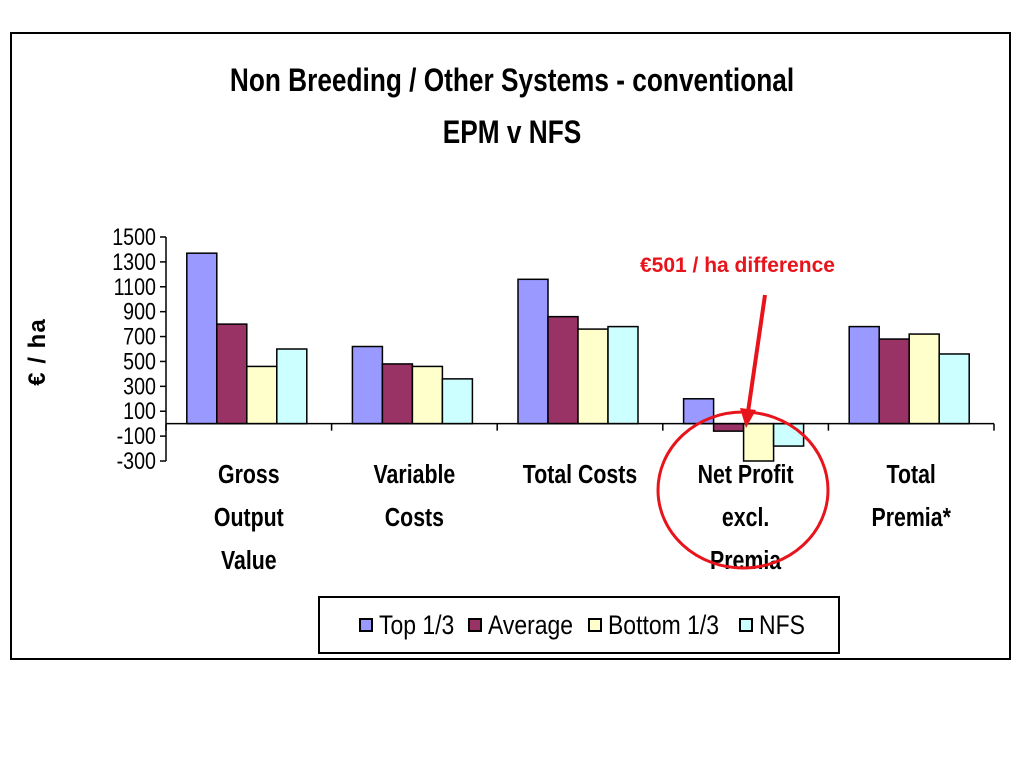  What do you see at coordinates (746, 561) in the screenshot?
I see `x-category-label: Premia` at bounding box center [746, 561].